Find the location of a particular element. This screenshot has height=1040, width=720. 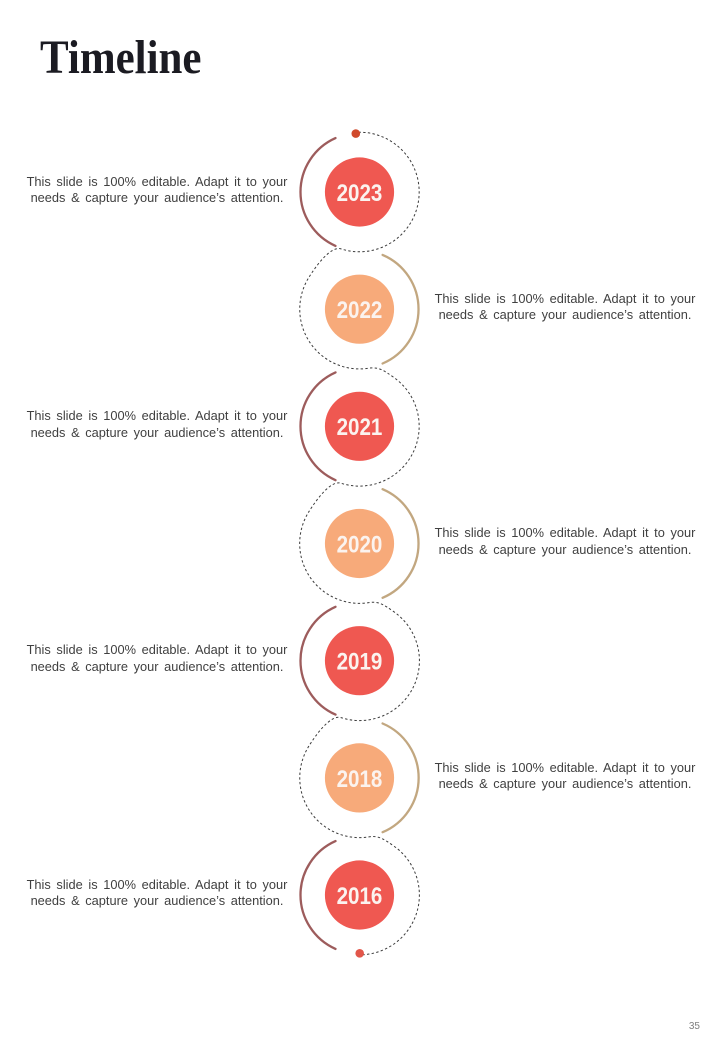

svg-text: 2020 is located at coordinates (360, 544).